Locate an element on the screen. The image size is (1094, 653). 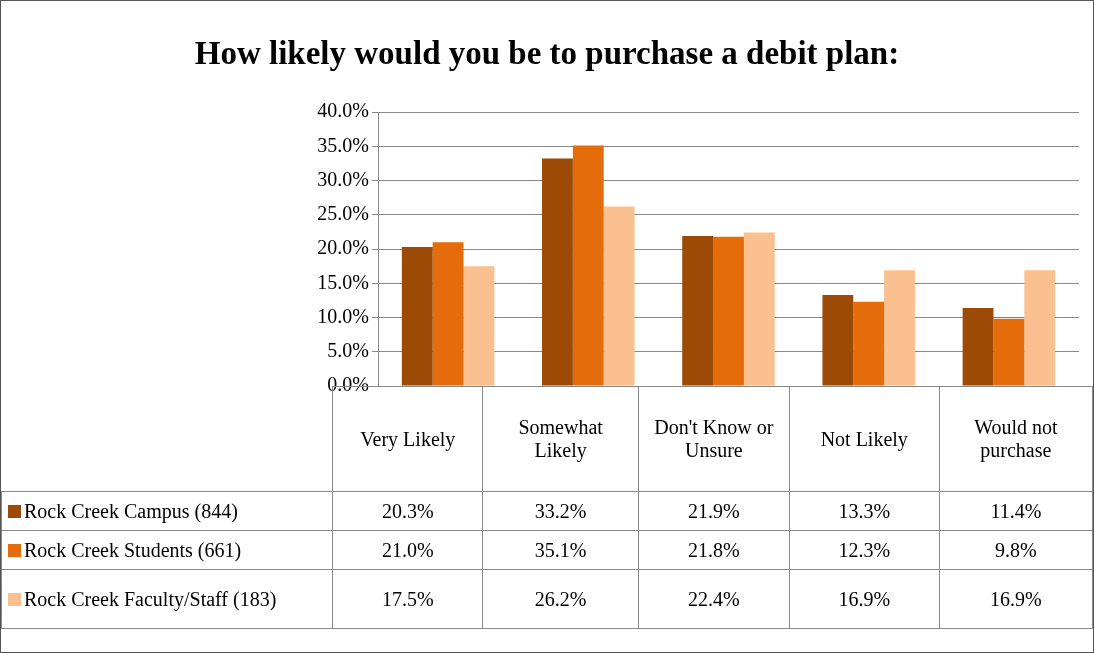
legend-label: Rock Creek Campus (844) is located at coordinates (167, 511).